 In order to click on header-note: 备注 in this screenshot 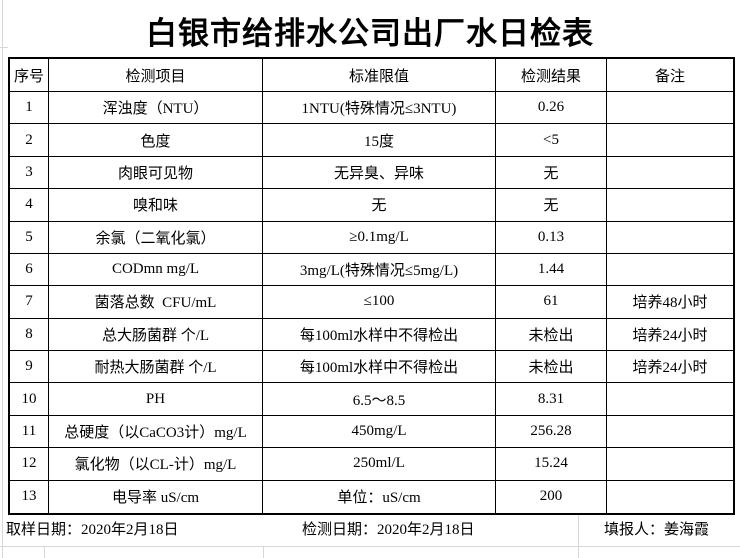, I will do `click(670, 75)`.